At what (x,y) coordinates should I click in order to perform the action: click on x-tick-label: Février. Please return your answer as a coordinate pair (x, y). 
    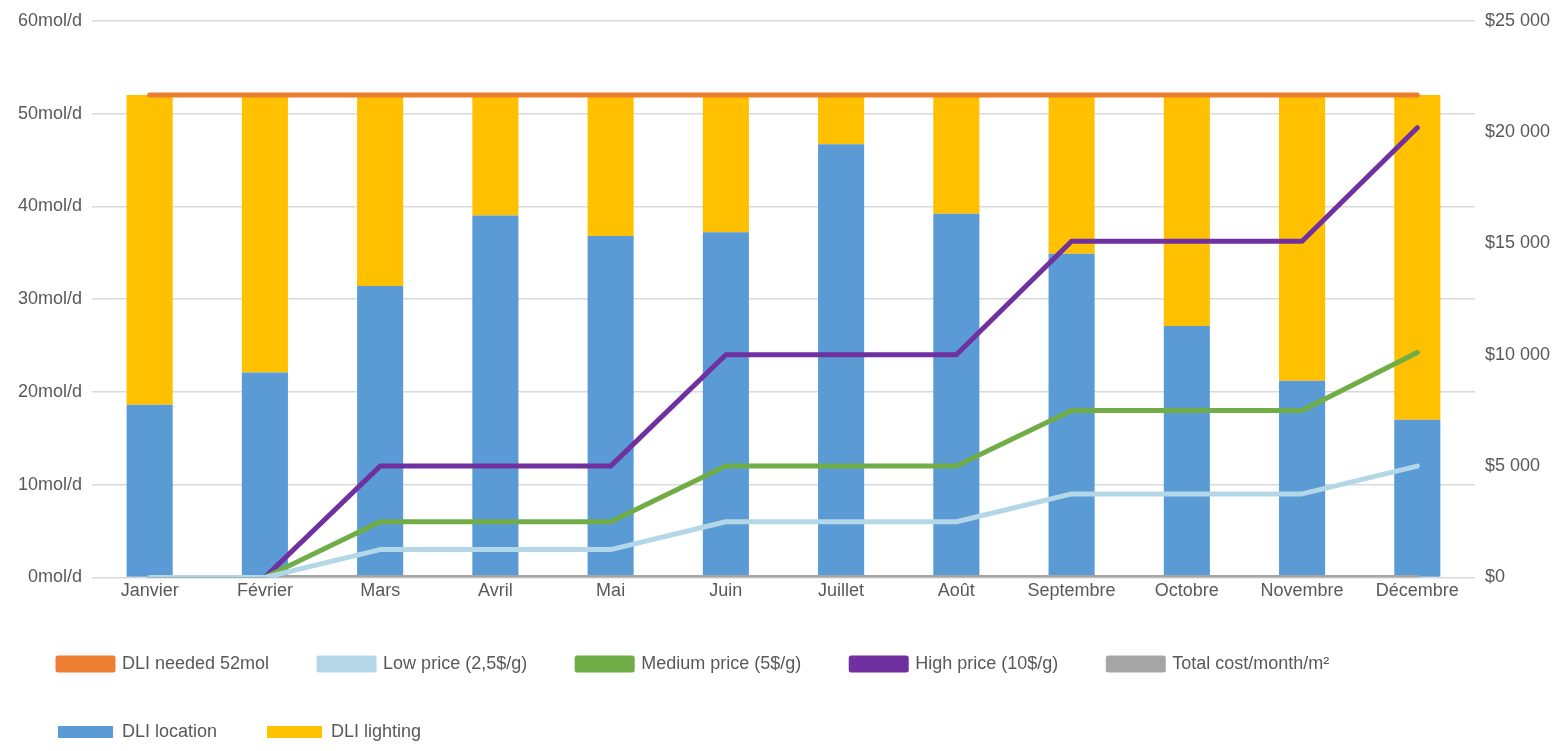
    Looking at the image, I should click on (264, 590).